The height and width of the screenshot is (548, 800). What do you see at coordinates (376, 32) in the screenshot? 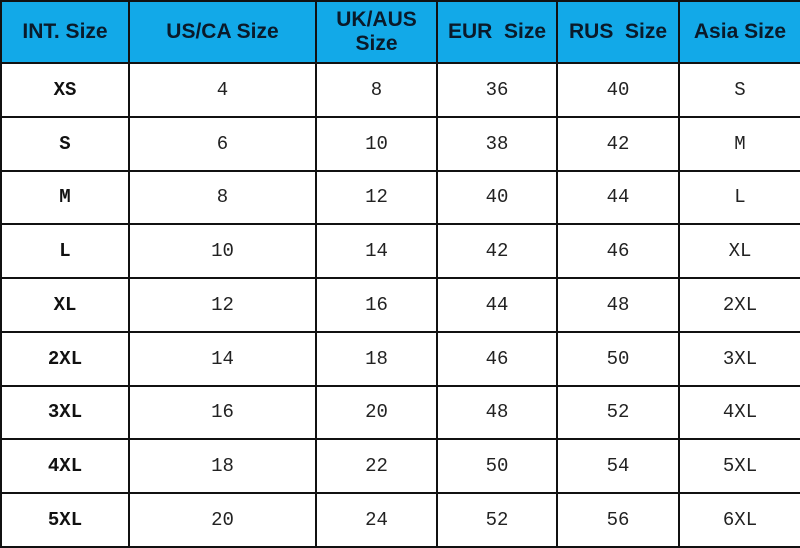
I see `header-uk-aus-size: UK/AUS Size` at bounding box center [376, 32].